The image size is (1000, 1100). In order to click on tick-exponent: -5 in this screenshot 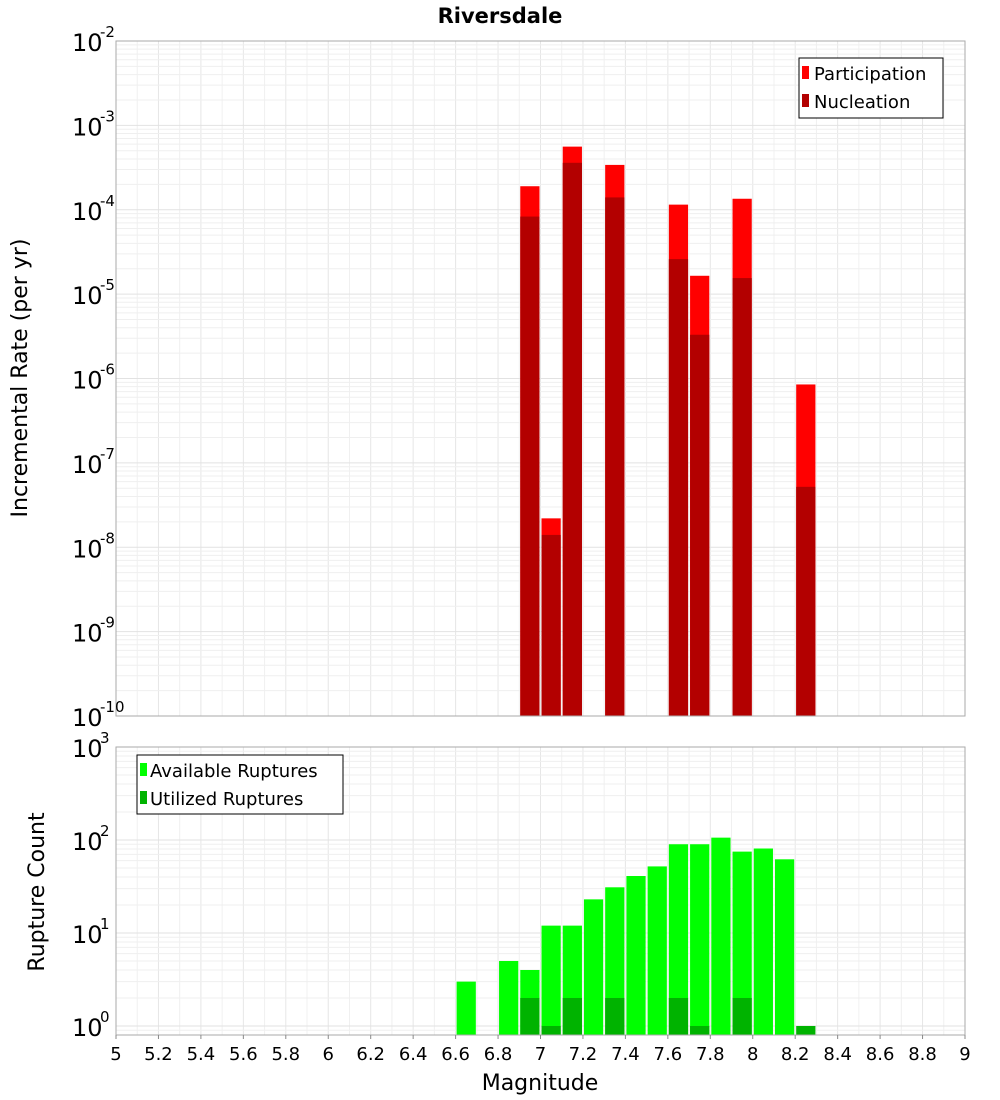, I will do `click(107, 285)`.